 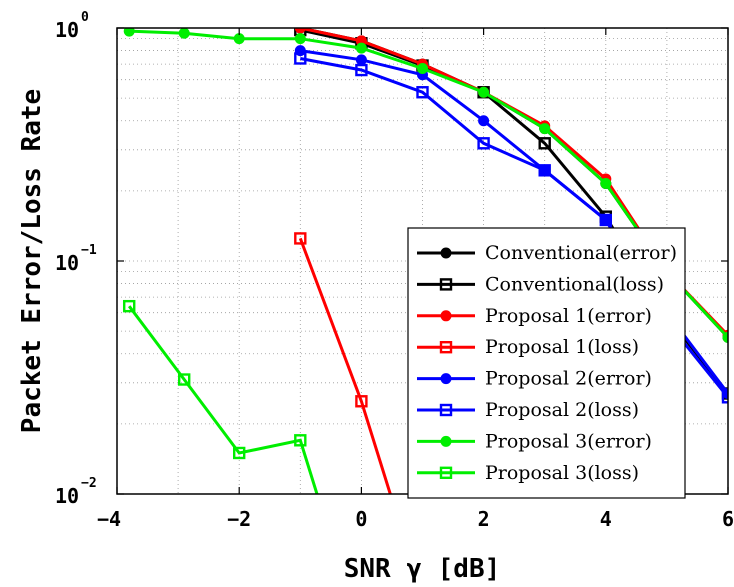 What do you see at coordinates (568, 316) in the screenshot?
I see `legend-label: Proposal 1(error)` at bounding box center [568, 316].